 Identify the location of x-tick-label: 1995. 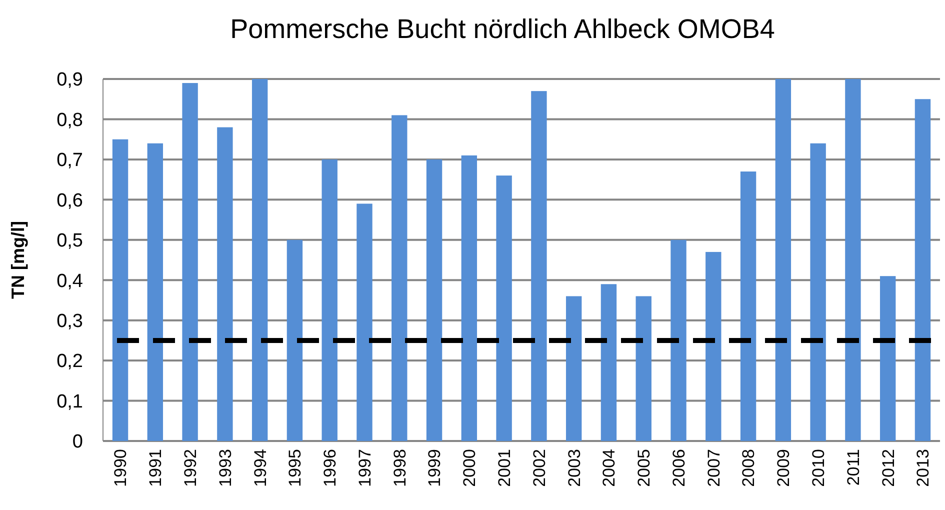
(295, 468).